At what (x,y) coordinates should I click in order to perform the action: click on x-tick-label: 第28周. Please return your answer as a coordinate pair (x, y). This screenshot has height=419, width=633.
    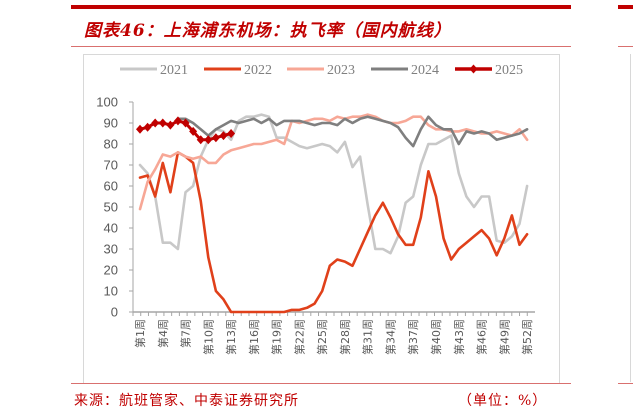
    Looking at the image, I should click on (345, 337).